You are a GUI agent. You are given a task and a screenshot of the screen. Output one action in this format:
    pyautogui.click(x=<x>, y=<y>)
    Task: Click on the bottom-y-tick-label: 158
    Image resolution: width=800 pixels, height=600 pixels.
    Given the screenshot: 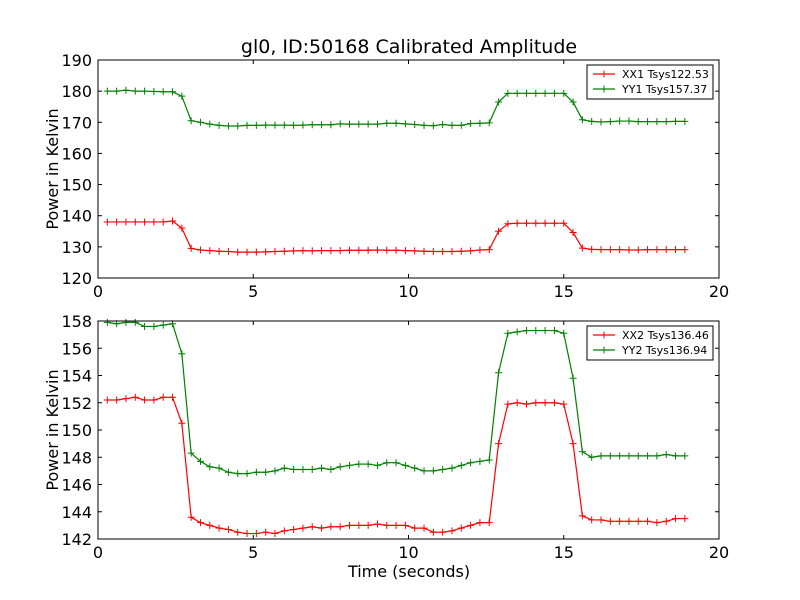 What is the action you would take?
    pyautogui.click(x=76, y=321)
    